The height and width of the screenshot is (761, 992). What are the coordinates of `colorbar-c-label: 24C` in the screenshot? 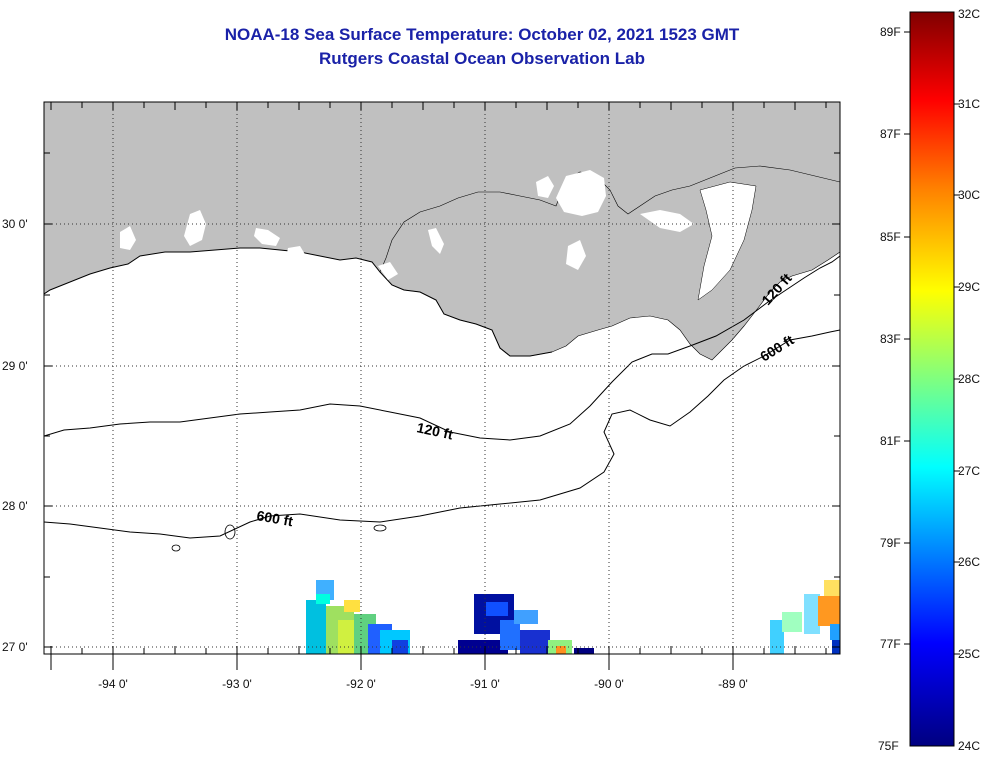 It's located at (969, 746).